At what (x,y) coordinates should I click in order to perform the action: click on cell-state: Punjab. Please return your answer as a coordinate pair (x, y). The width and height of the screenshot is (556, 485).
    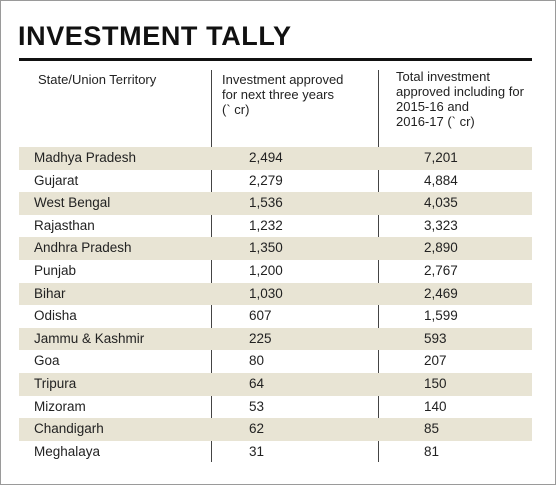
    Looking at the image, I should click on (55, 270).